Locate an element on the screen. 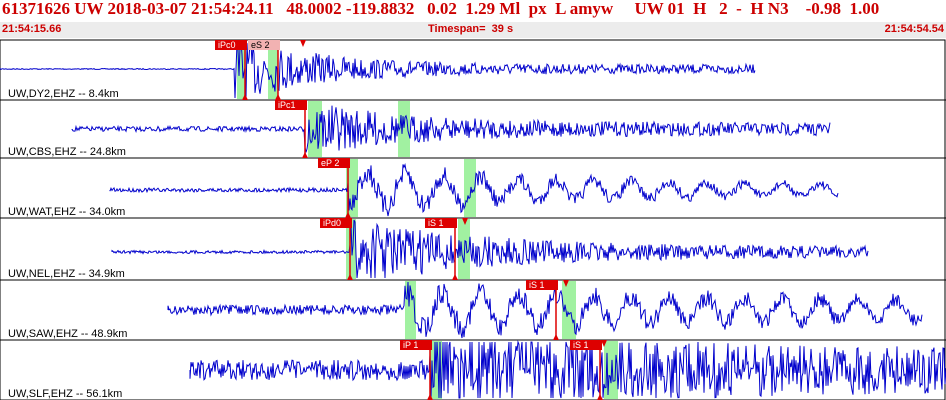  station-label: UW,CBS,EHZ -- 24.8km is located at coordinates (67, 152).